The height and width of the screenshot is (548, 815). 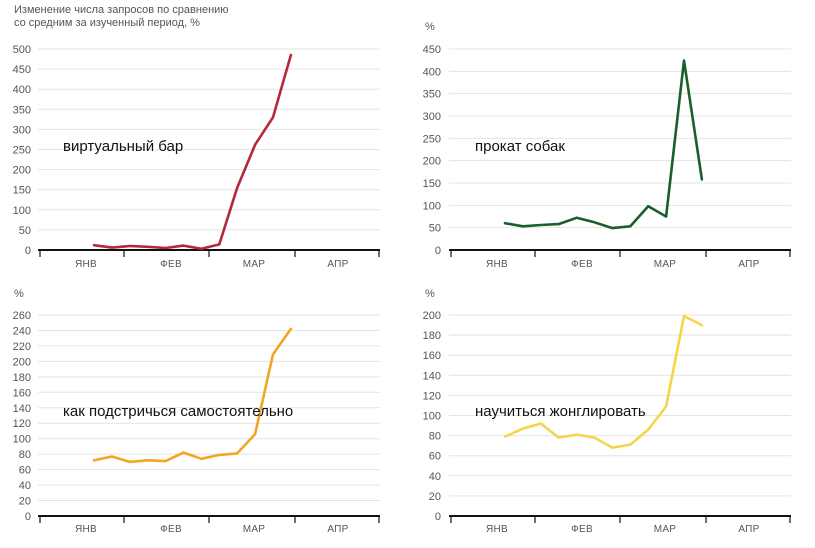 I want to click on chart-title: как подстричься самостоятельно, so click(x=178, y=411).